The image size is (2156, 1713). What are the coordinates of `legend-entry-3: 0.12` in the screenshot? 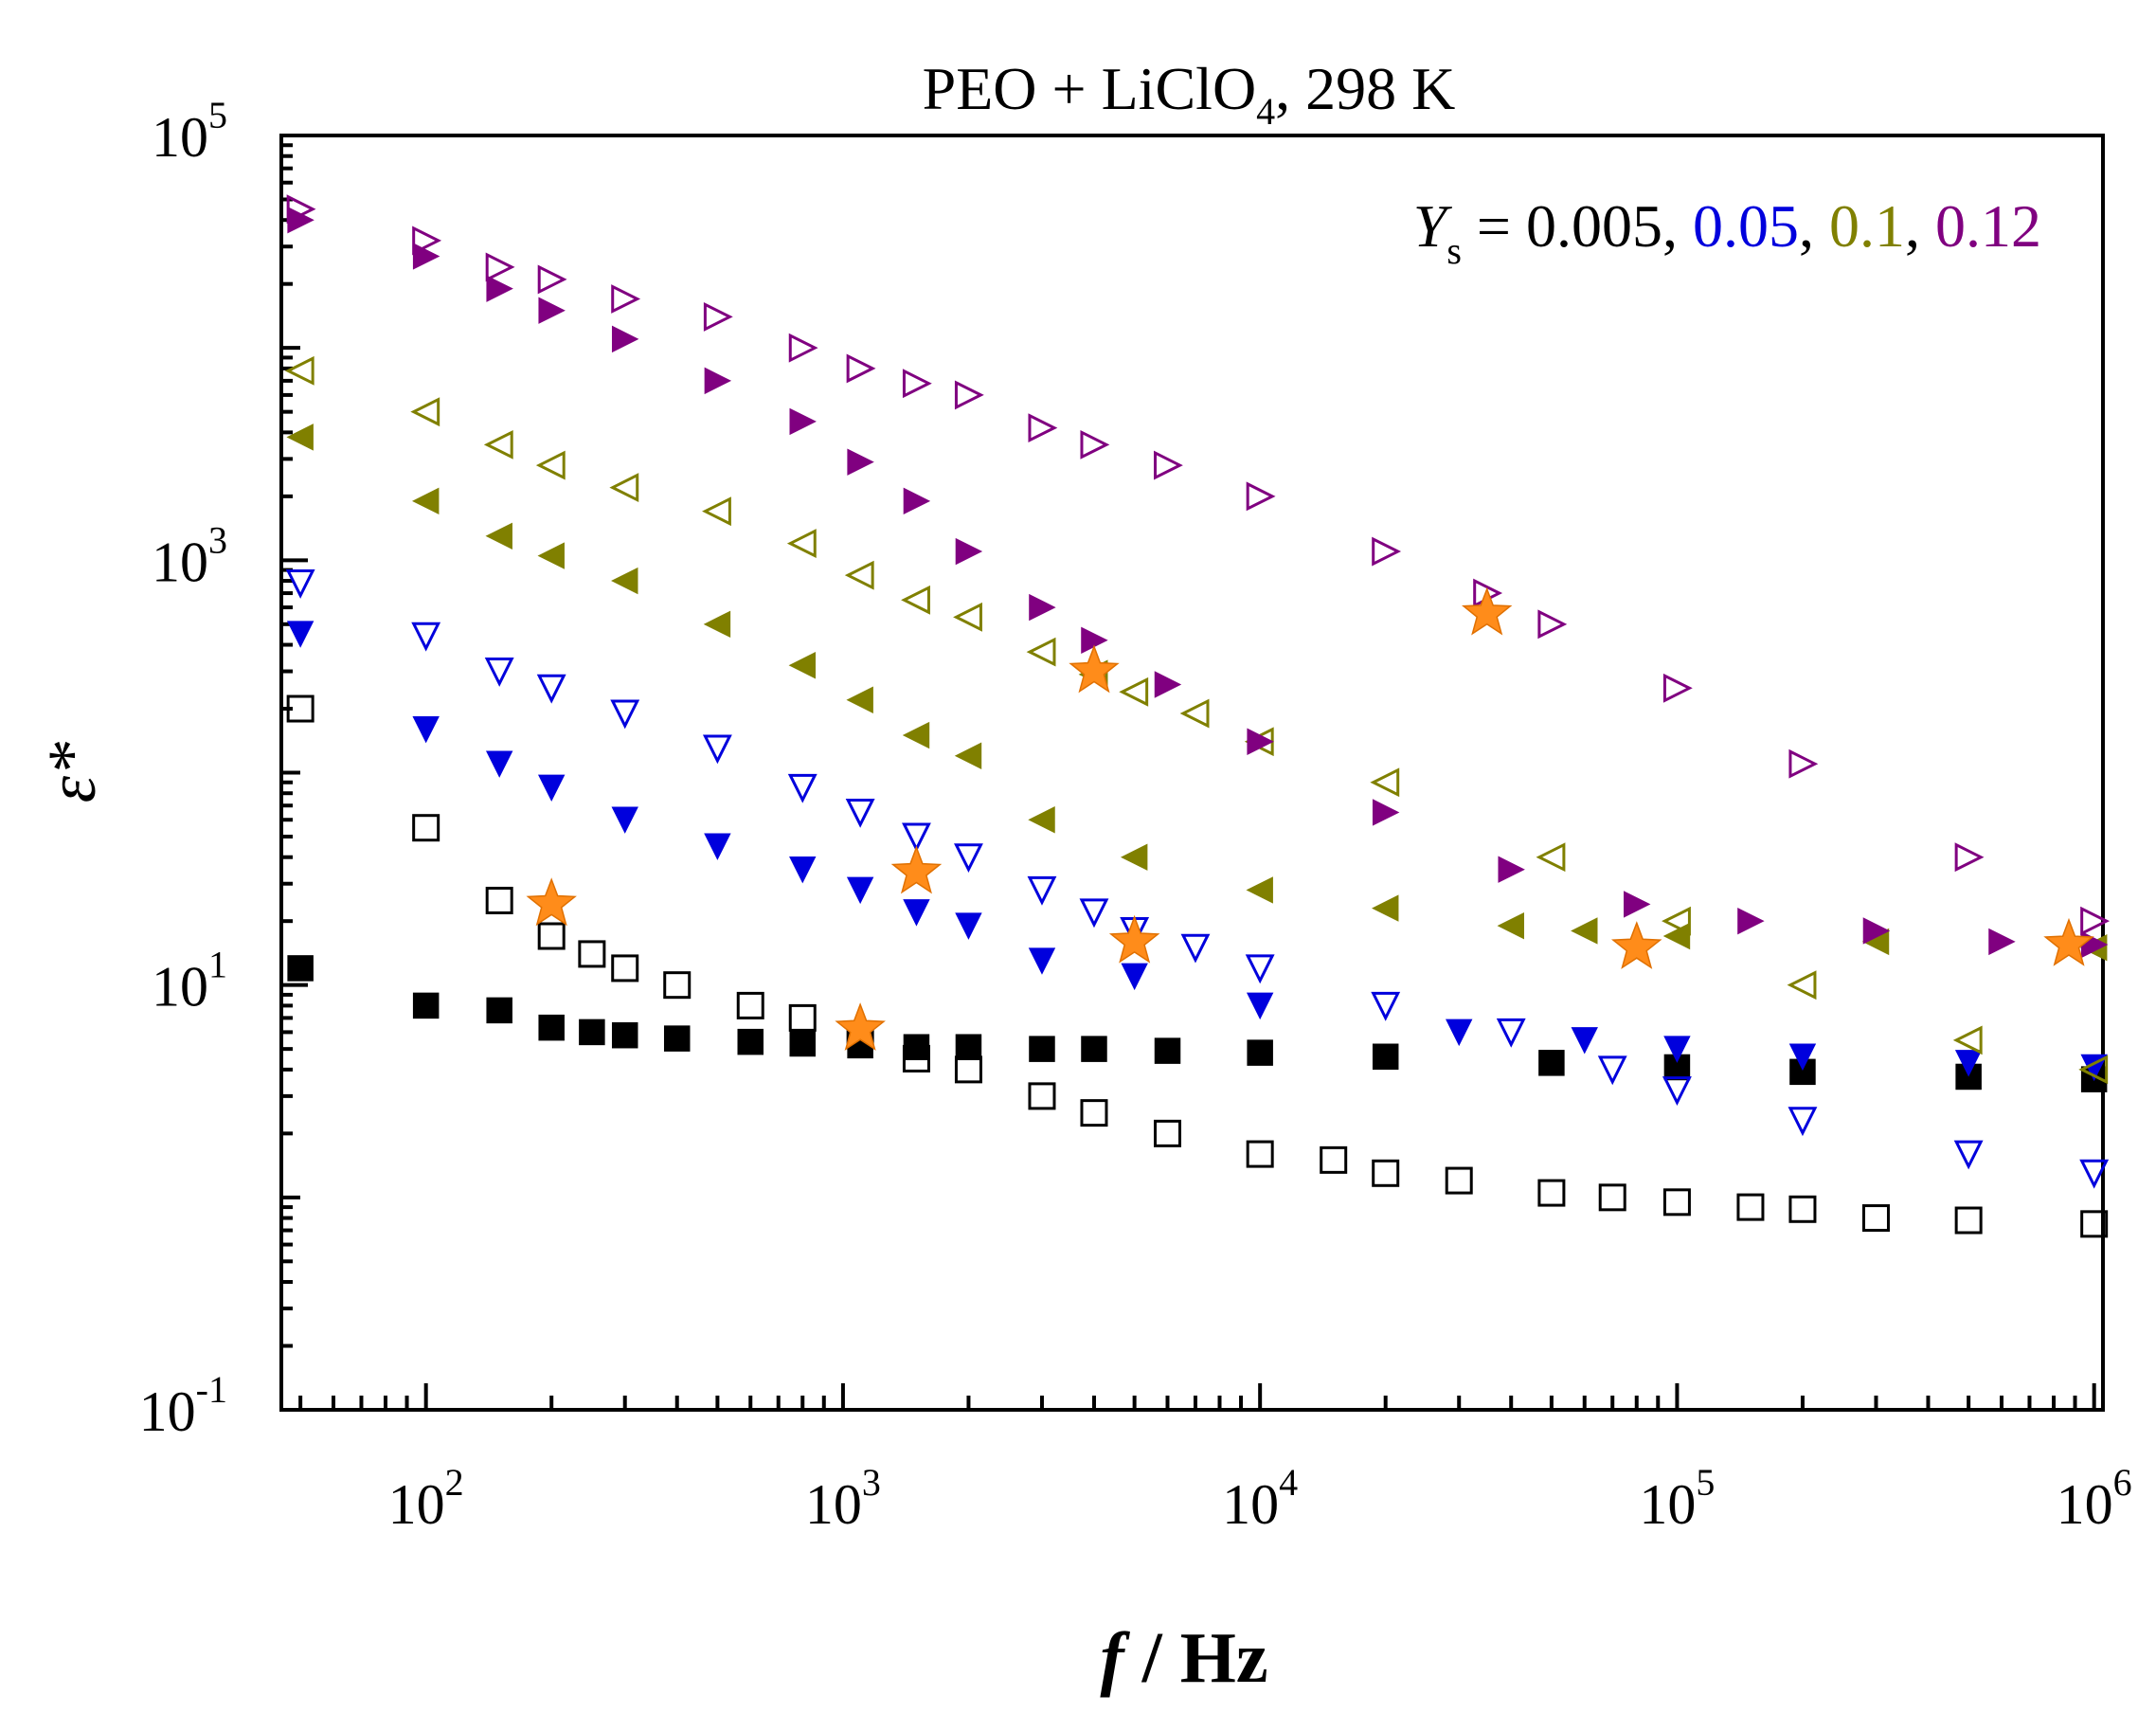 It's located at (1988, 226).